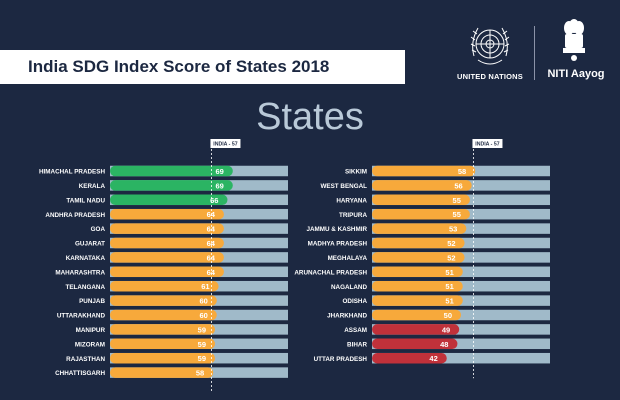  Describe the element at coordinates (433, 358) in the screenshot. I see `value-label: 42` at that location.